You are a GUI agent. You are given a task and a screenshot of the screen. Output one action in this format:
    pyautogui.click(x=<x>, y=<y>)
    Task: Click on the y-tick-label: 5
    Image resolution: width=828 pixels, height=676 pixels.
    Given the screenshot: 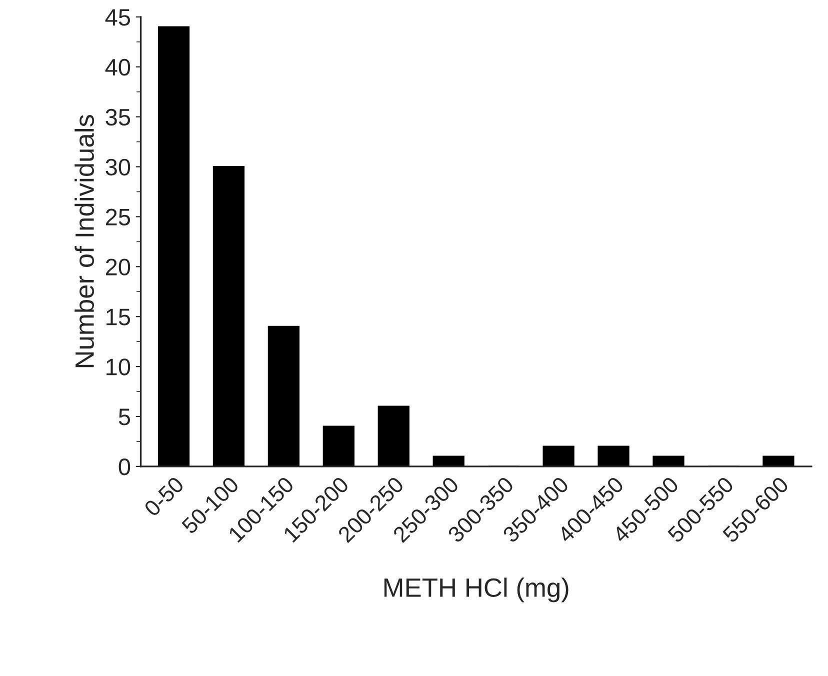 What is the action you would take?
    pyautogui.click(x=124, y=417)
    